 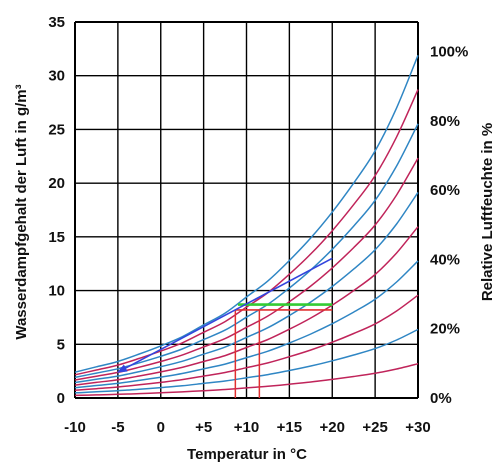 I want to click on y-tick-label: 10, so click(x=56, y=291).